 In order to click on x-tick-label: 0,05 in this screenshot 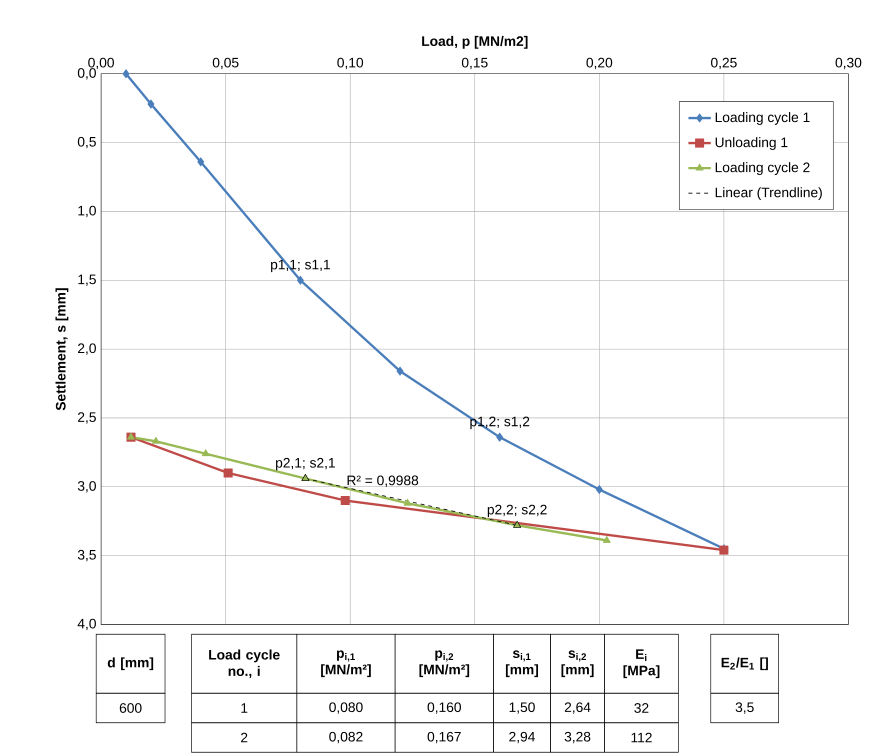, I will do `click(225, 64)`.